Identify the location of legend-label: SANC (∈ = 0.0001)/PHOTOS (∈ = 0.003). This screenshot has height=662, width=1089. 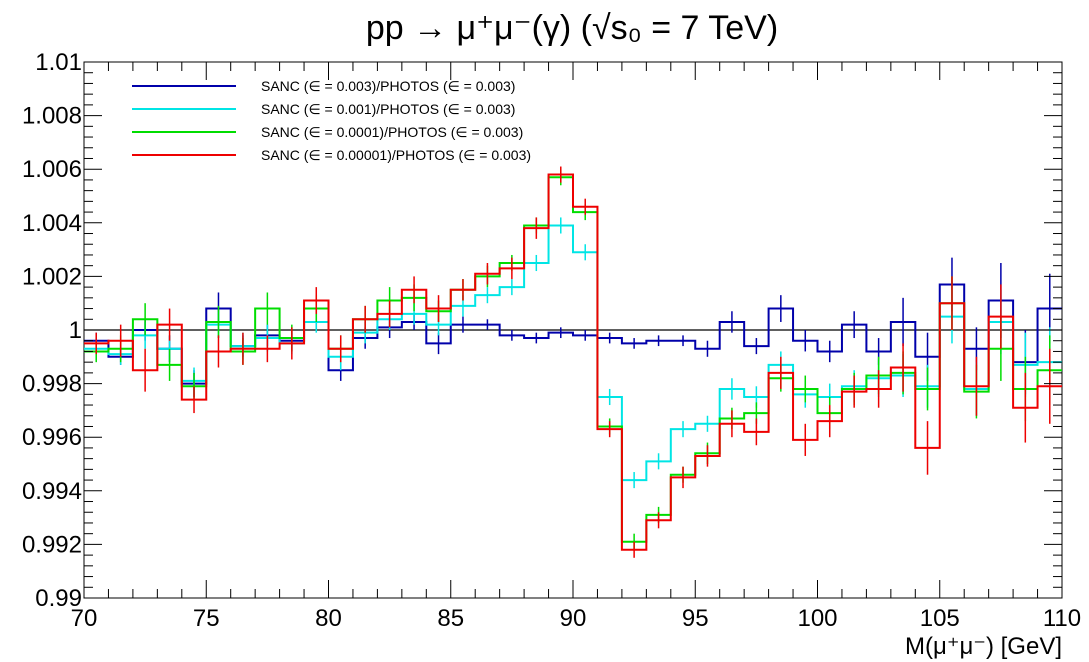
(392, 132).